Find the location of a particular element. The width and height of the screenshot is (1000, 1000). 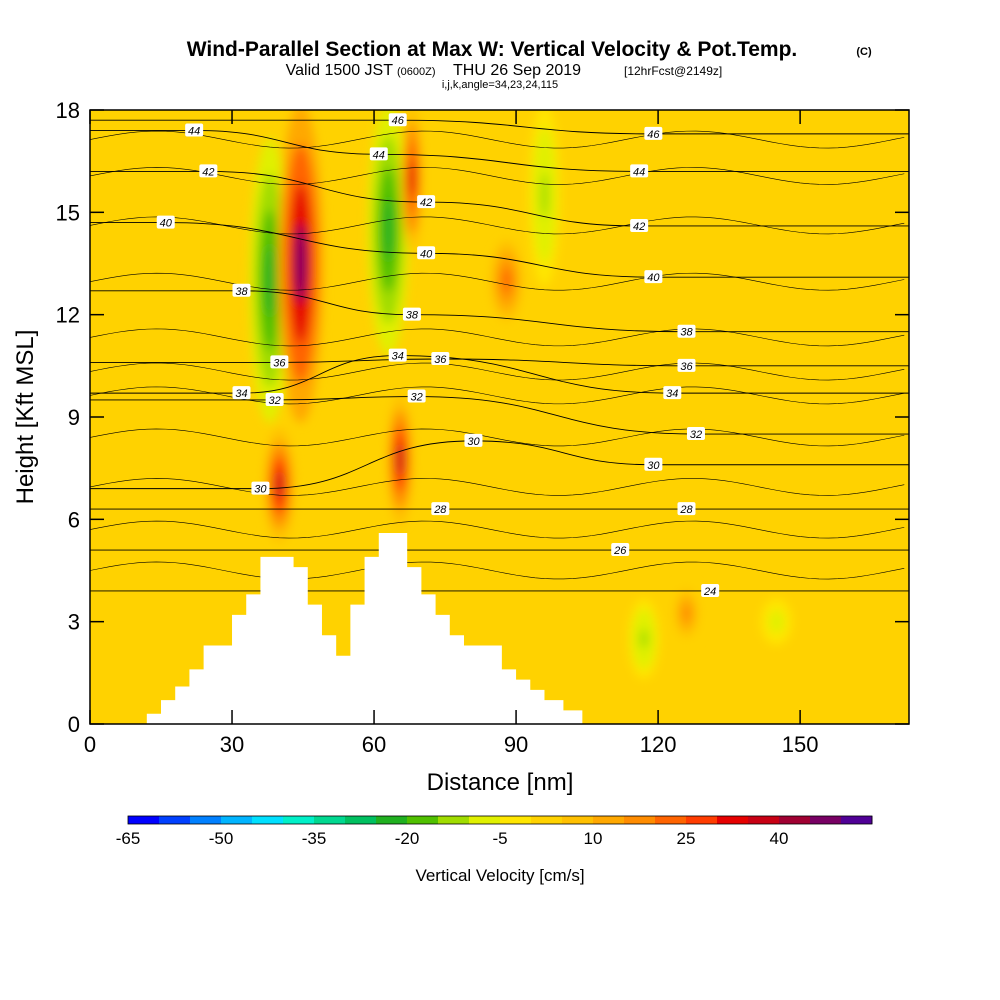

theta-label: 44 is located at coordinates (378, 154).